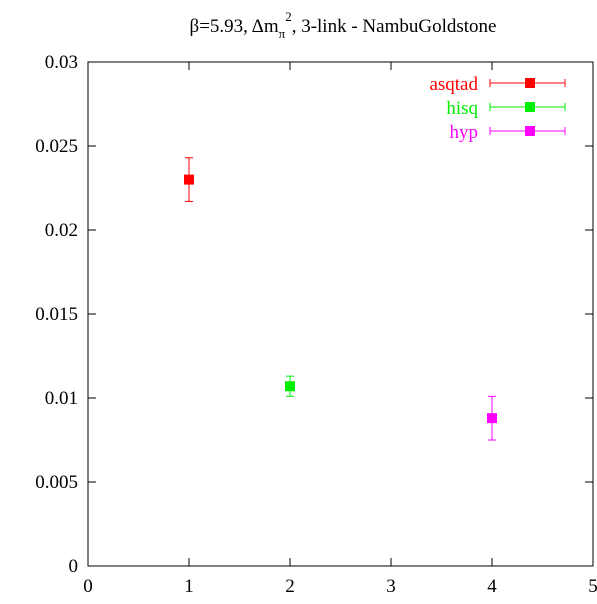  Describe the element at coordinates (88, 586) in the screenshot. I see `x-tick-label: 0` at that location.